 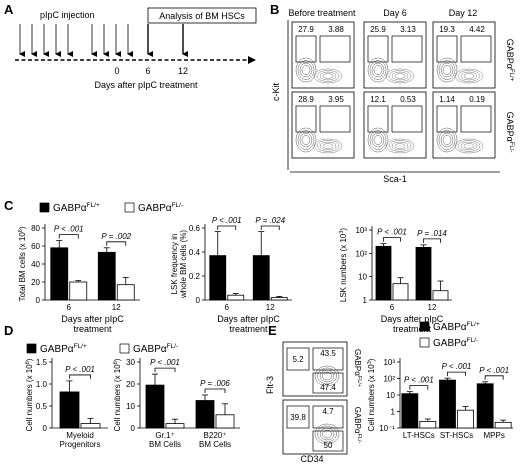 What do you see at coordinates (42, 362) in the screenshot?
I see `y-tick-label: 1.5` at bounding box center [42, 362].